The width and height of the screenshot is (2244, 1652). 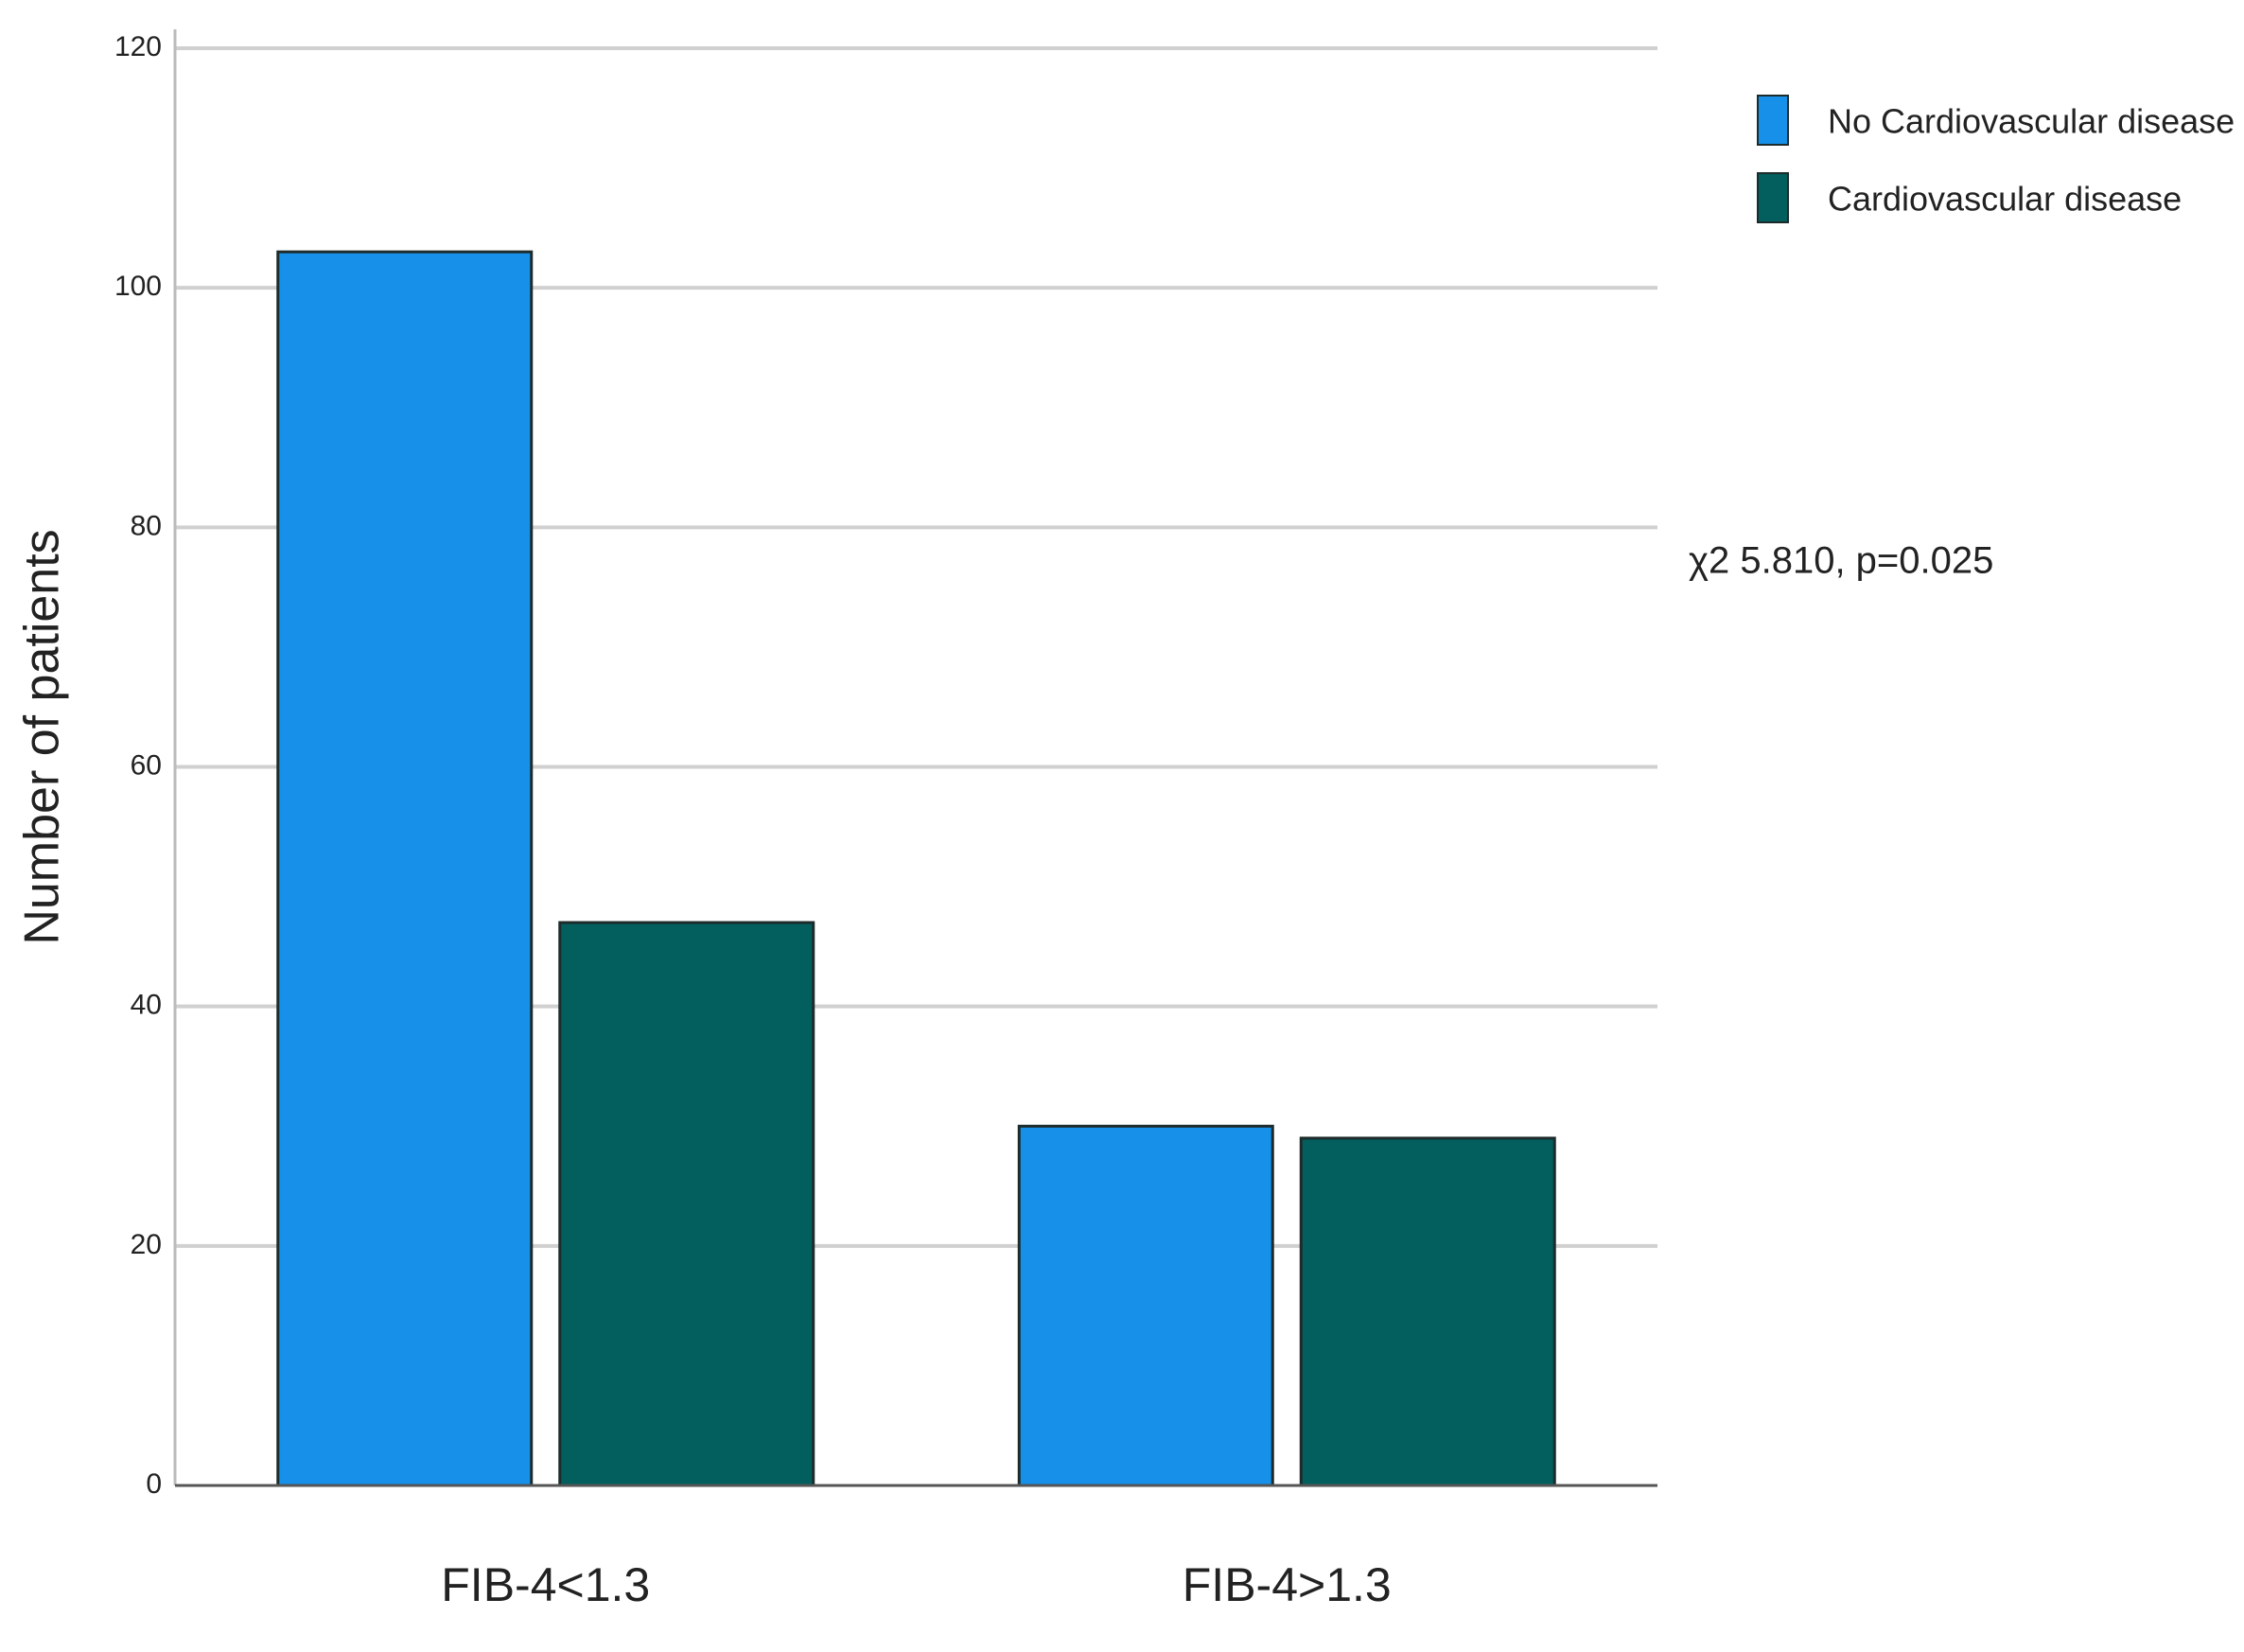 I want to click on y-tick-label: 80, so click(x=146, y=525).